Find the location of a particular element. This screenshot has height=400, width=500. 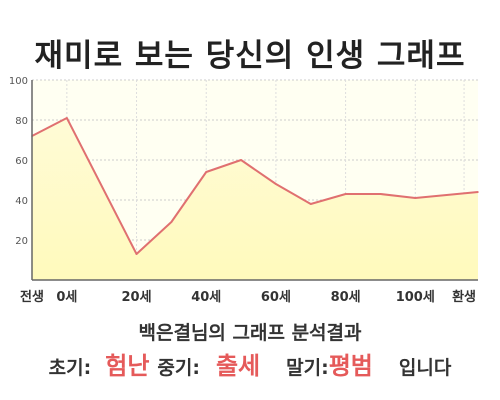

late-value: 평범 is located at coordinates (350, 366).